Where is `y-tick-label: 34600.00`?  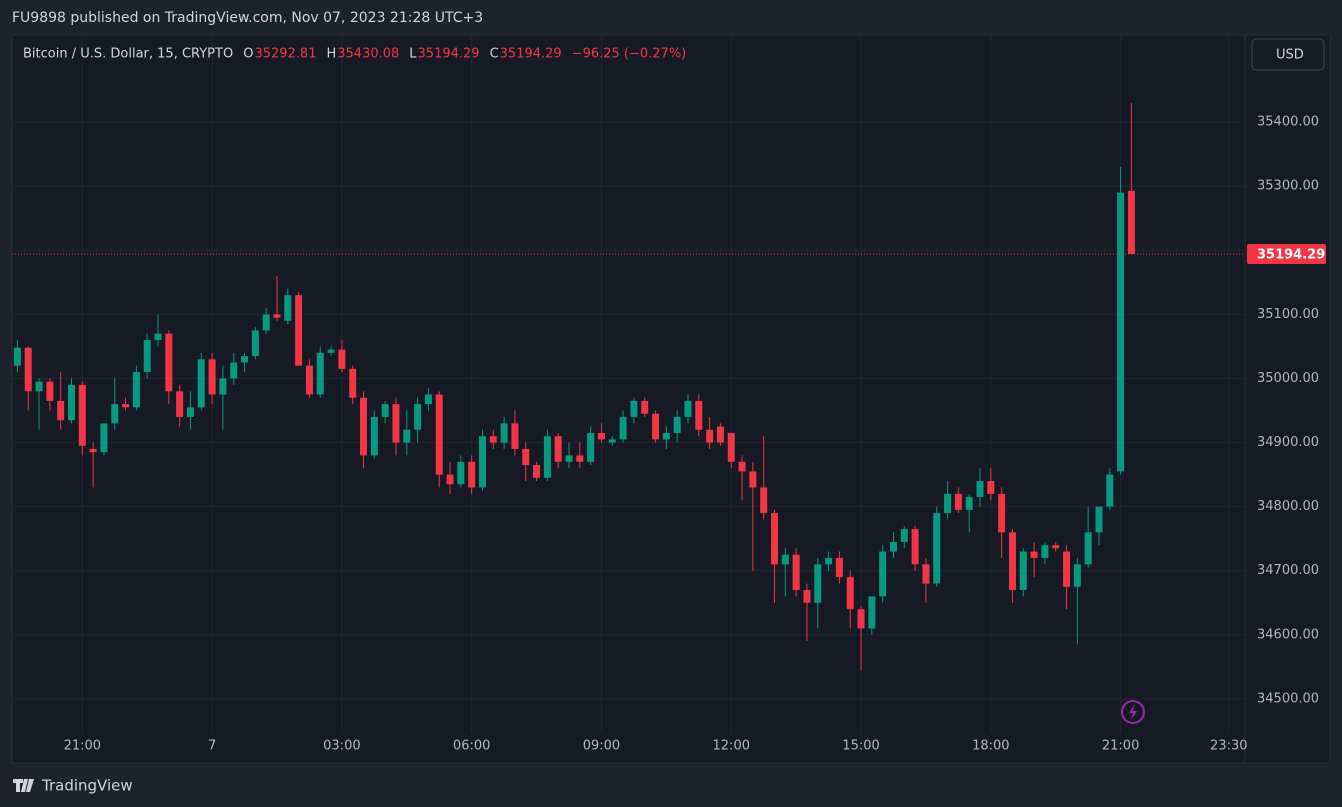 y-tick-label: 34600.00 is located at coordinates (1288, 634).